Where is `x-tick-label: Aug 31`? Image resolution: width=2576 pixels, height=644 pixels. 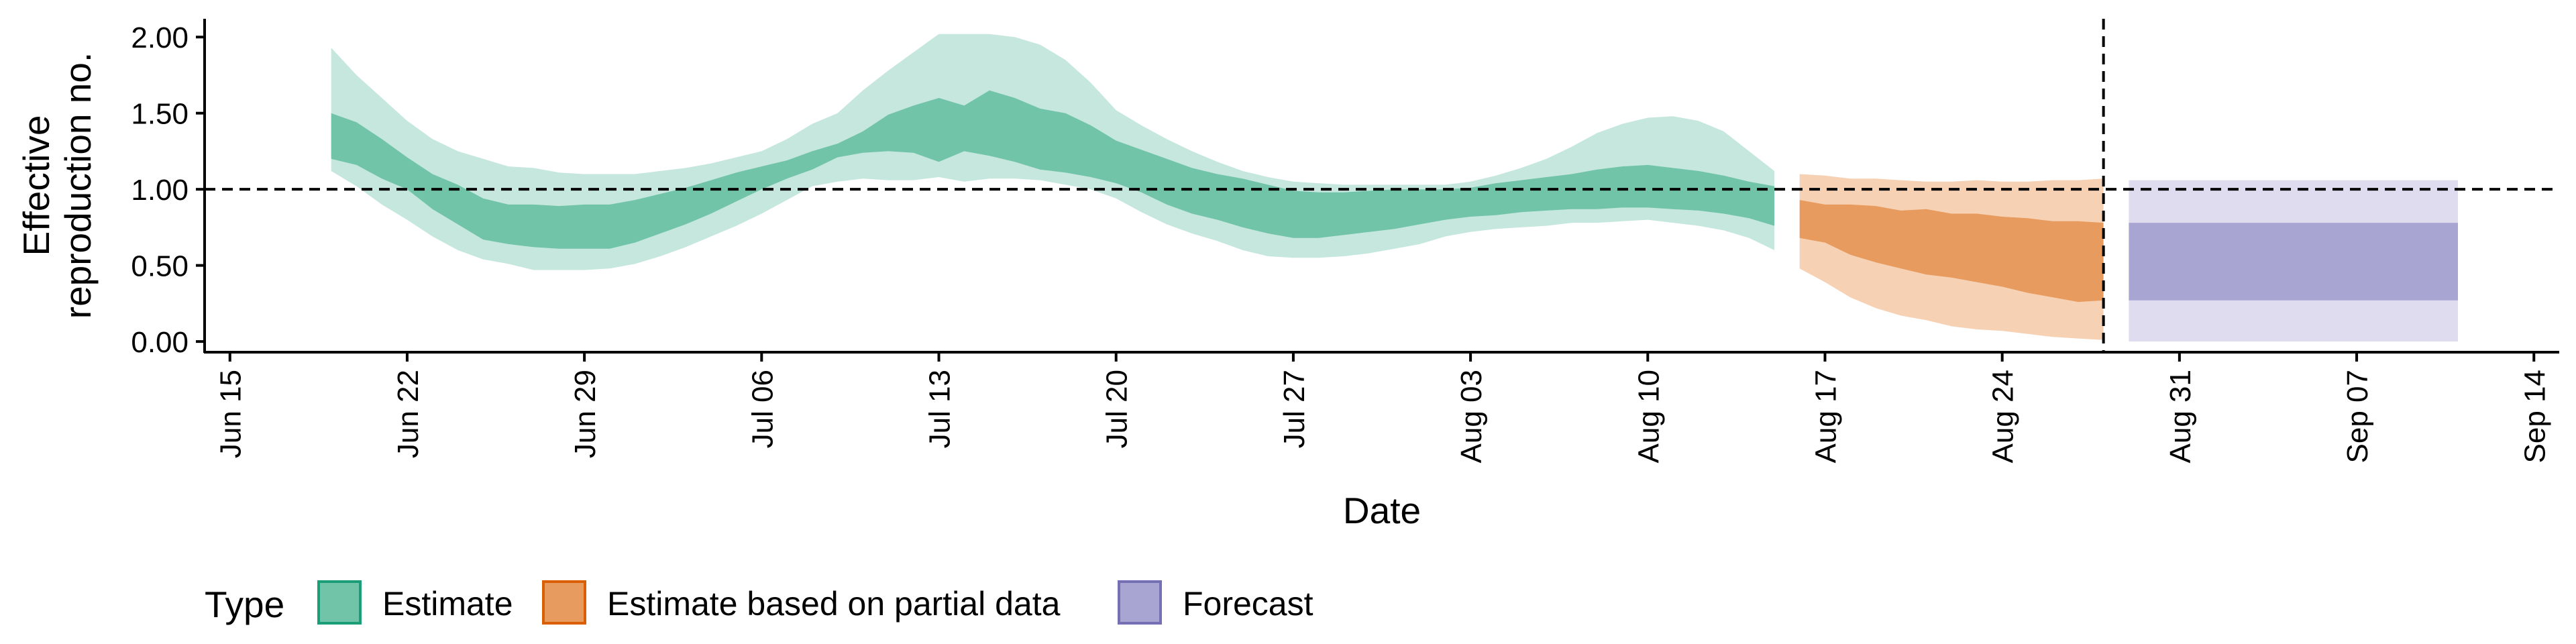
x-tick-label: Aug 31 is located at coordinates (2180, 416).